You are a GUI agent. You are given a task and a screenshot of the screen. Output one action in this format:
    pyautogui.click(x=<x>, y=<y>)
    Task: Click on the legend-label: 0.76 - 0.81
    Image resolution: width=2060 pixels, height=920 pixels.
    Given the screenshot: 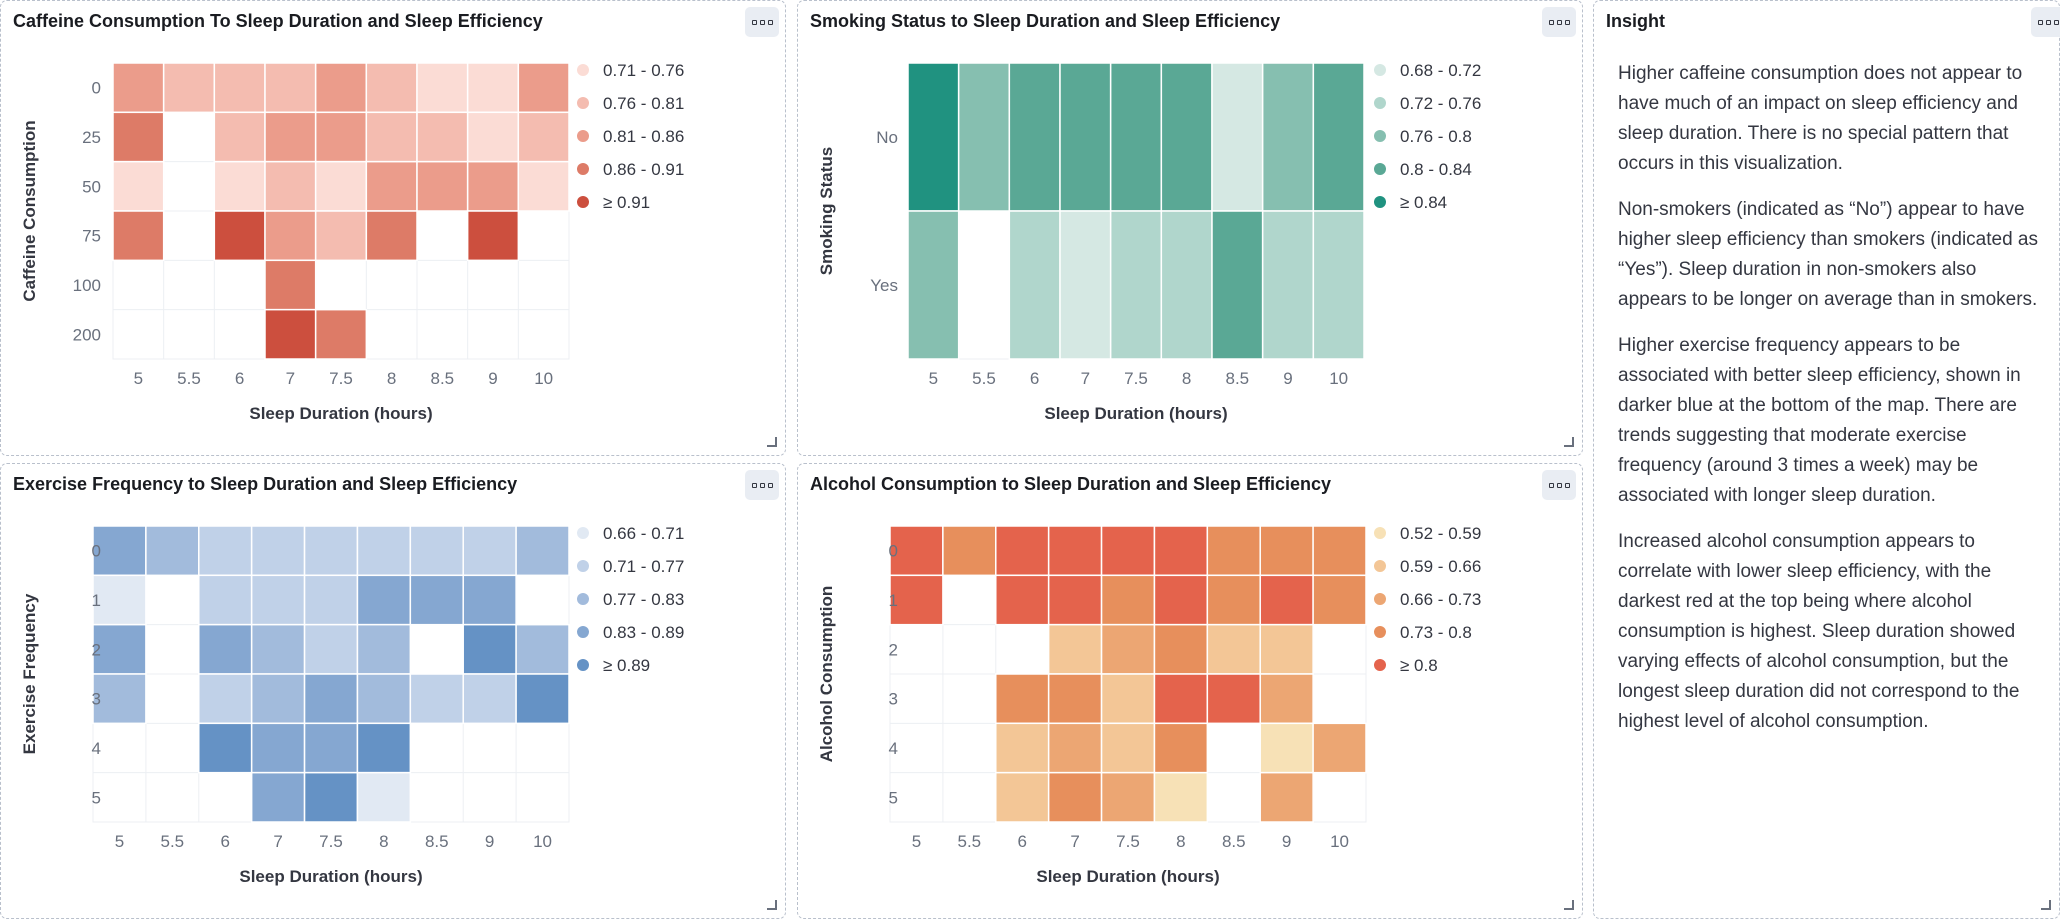 What is the action you would take?
    pyautogui.click(x=643, y=103)
    